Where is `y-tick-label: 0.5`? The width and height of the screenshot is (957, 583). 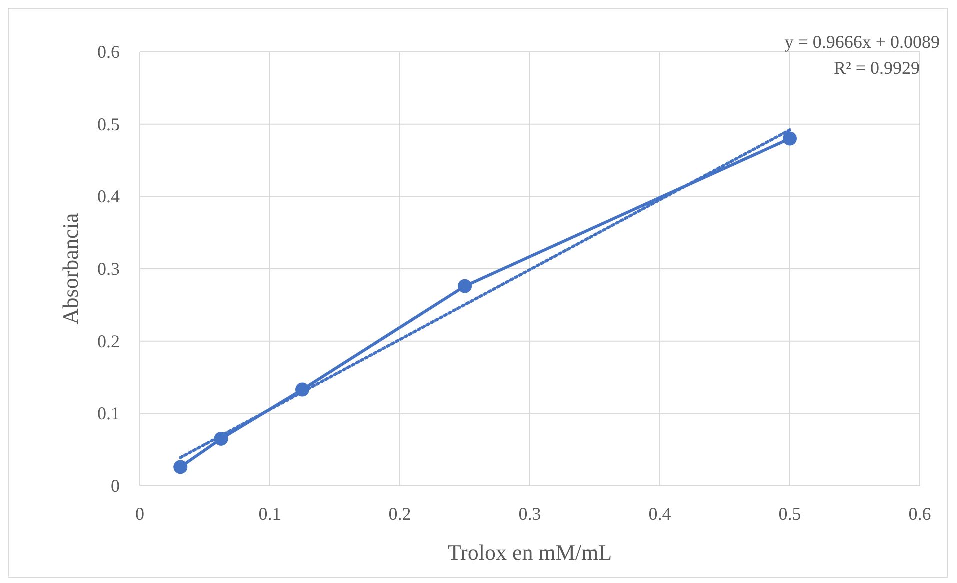 y-tick-label: 0.5 is located at coordinates (109, 124).